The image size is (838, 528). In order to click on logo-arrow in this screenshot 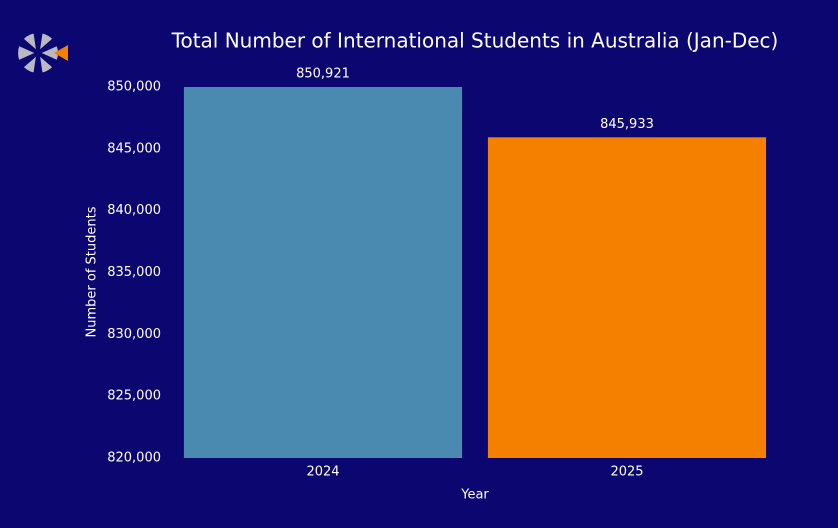, I will do `click(61, 53)`.